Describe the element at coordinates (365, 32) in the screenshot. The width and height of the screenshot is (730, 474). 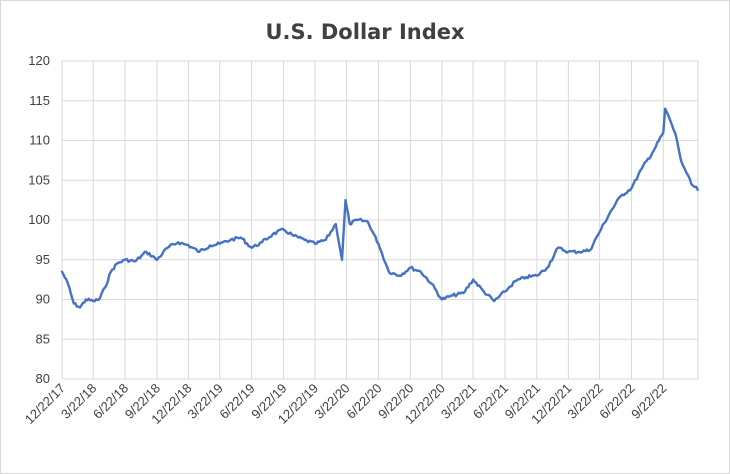
I see `chart-title: U.S. Dollar Index` at that location.